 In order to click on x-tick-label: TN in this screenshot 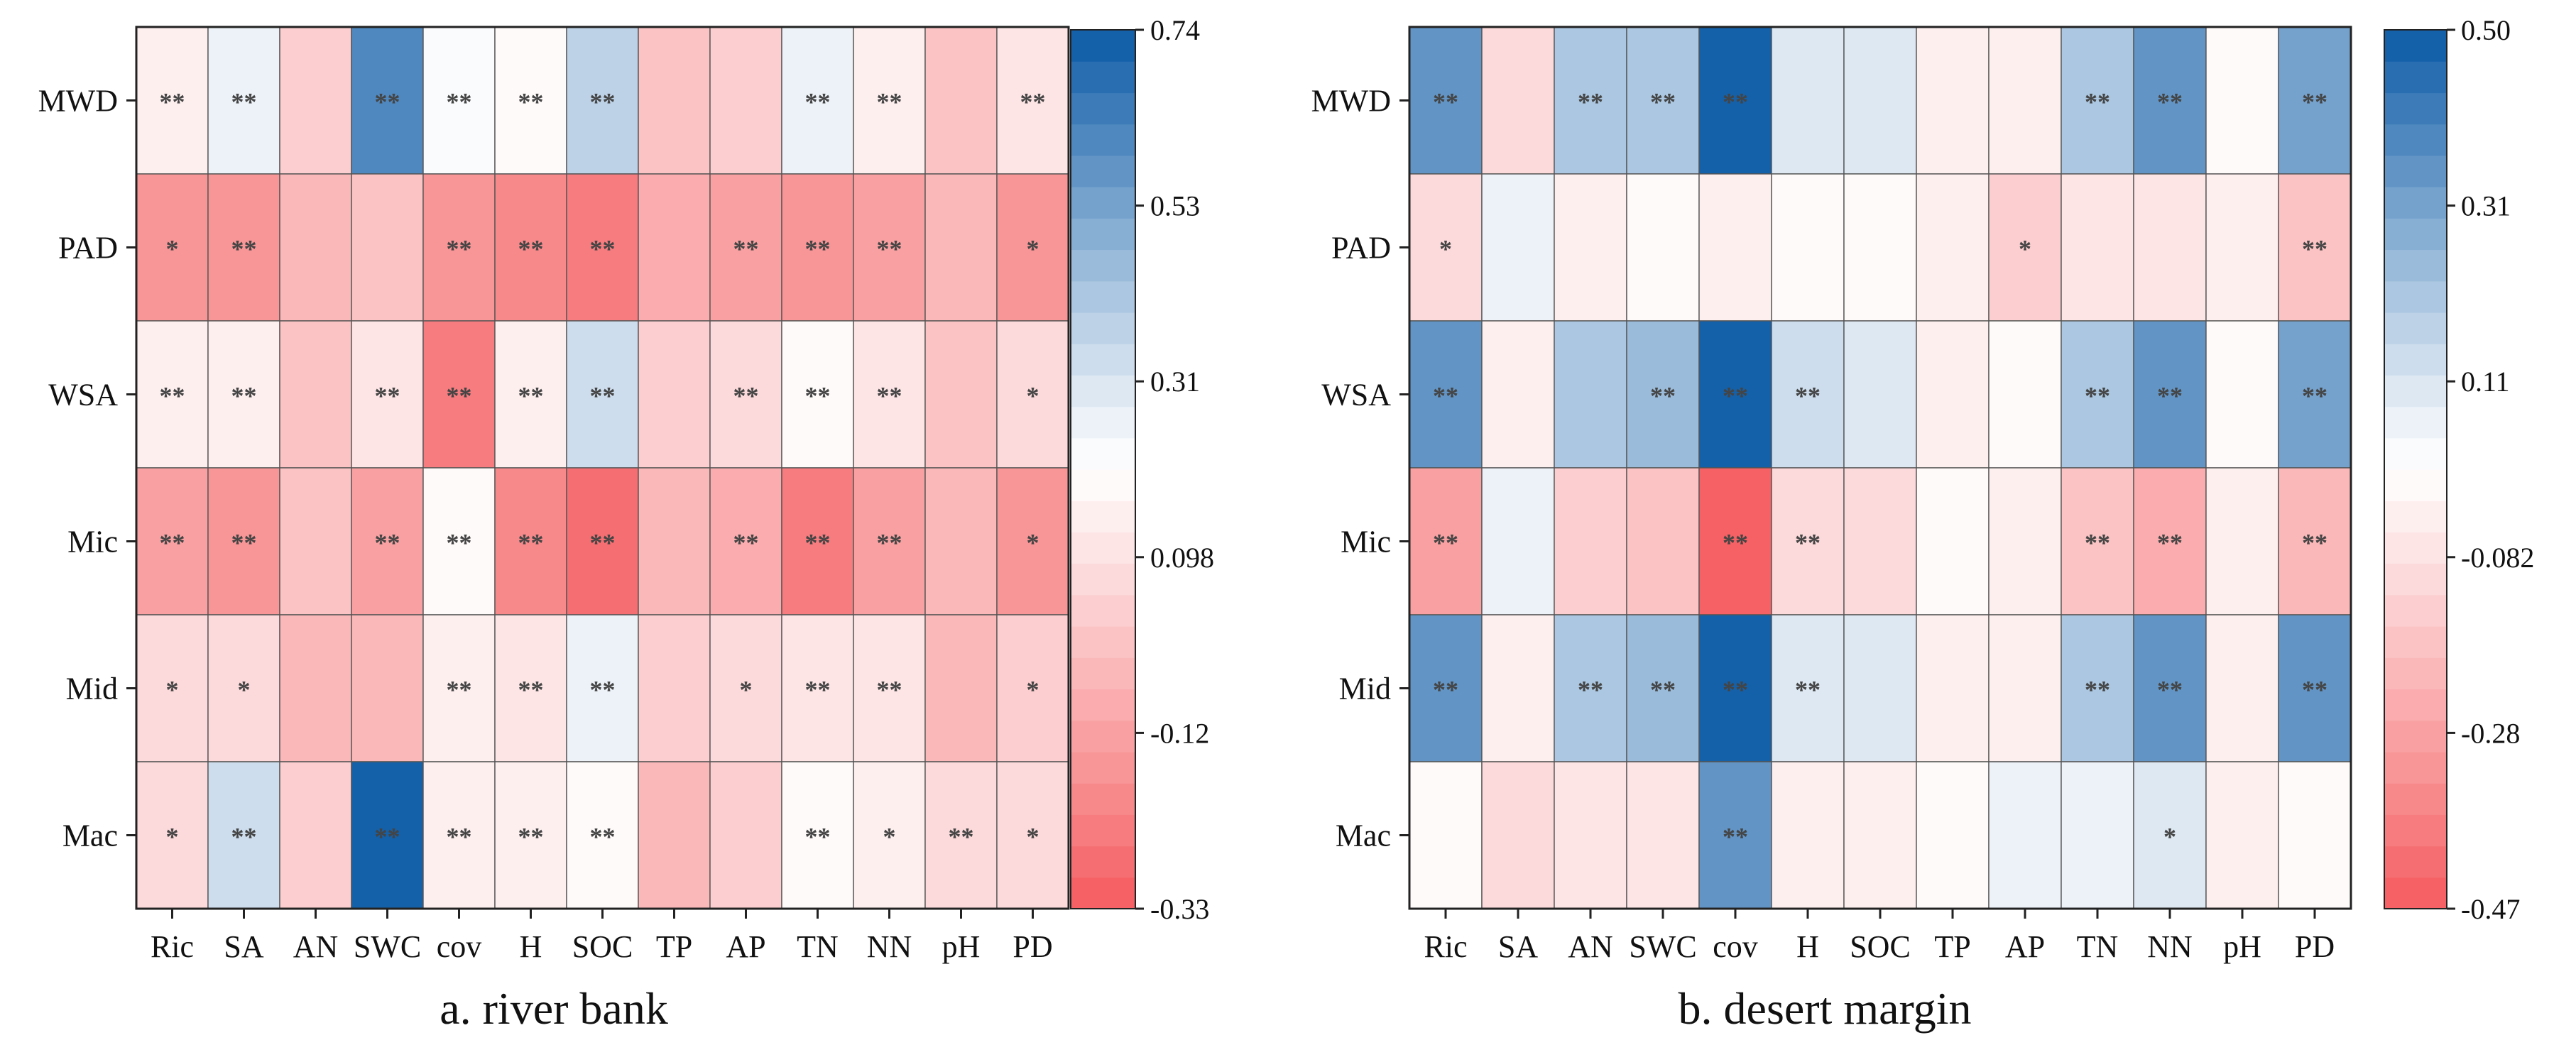, I will do `click(818, 946)`.